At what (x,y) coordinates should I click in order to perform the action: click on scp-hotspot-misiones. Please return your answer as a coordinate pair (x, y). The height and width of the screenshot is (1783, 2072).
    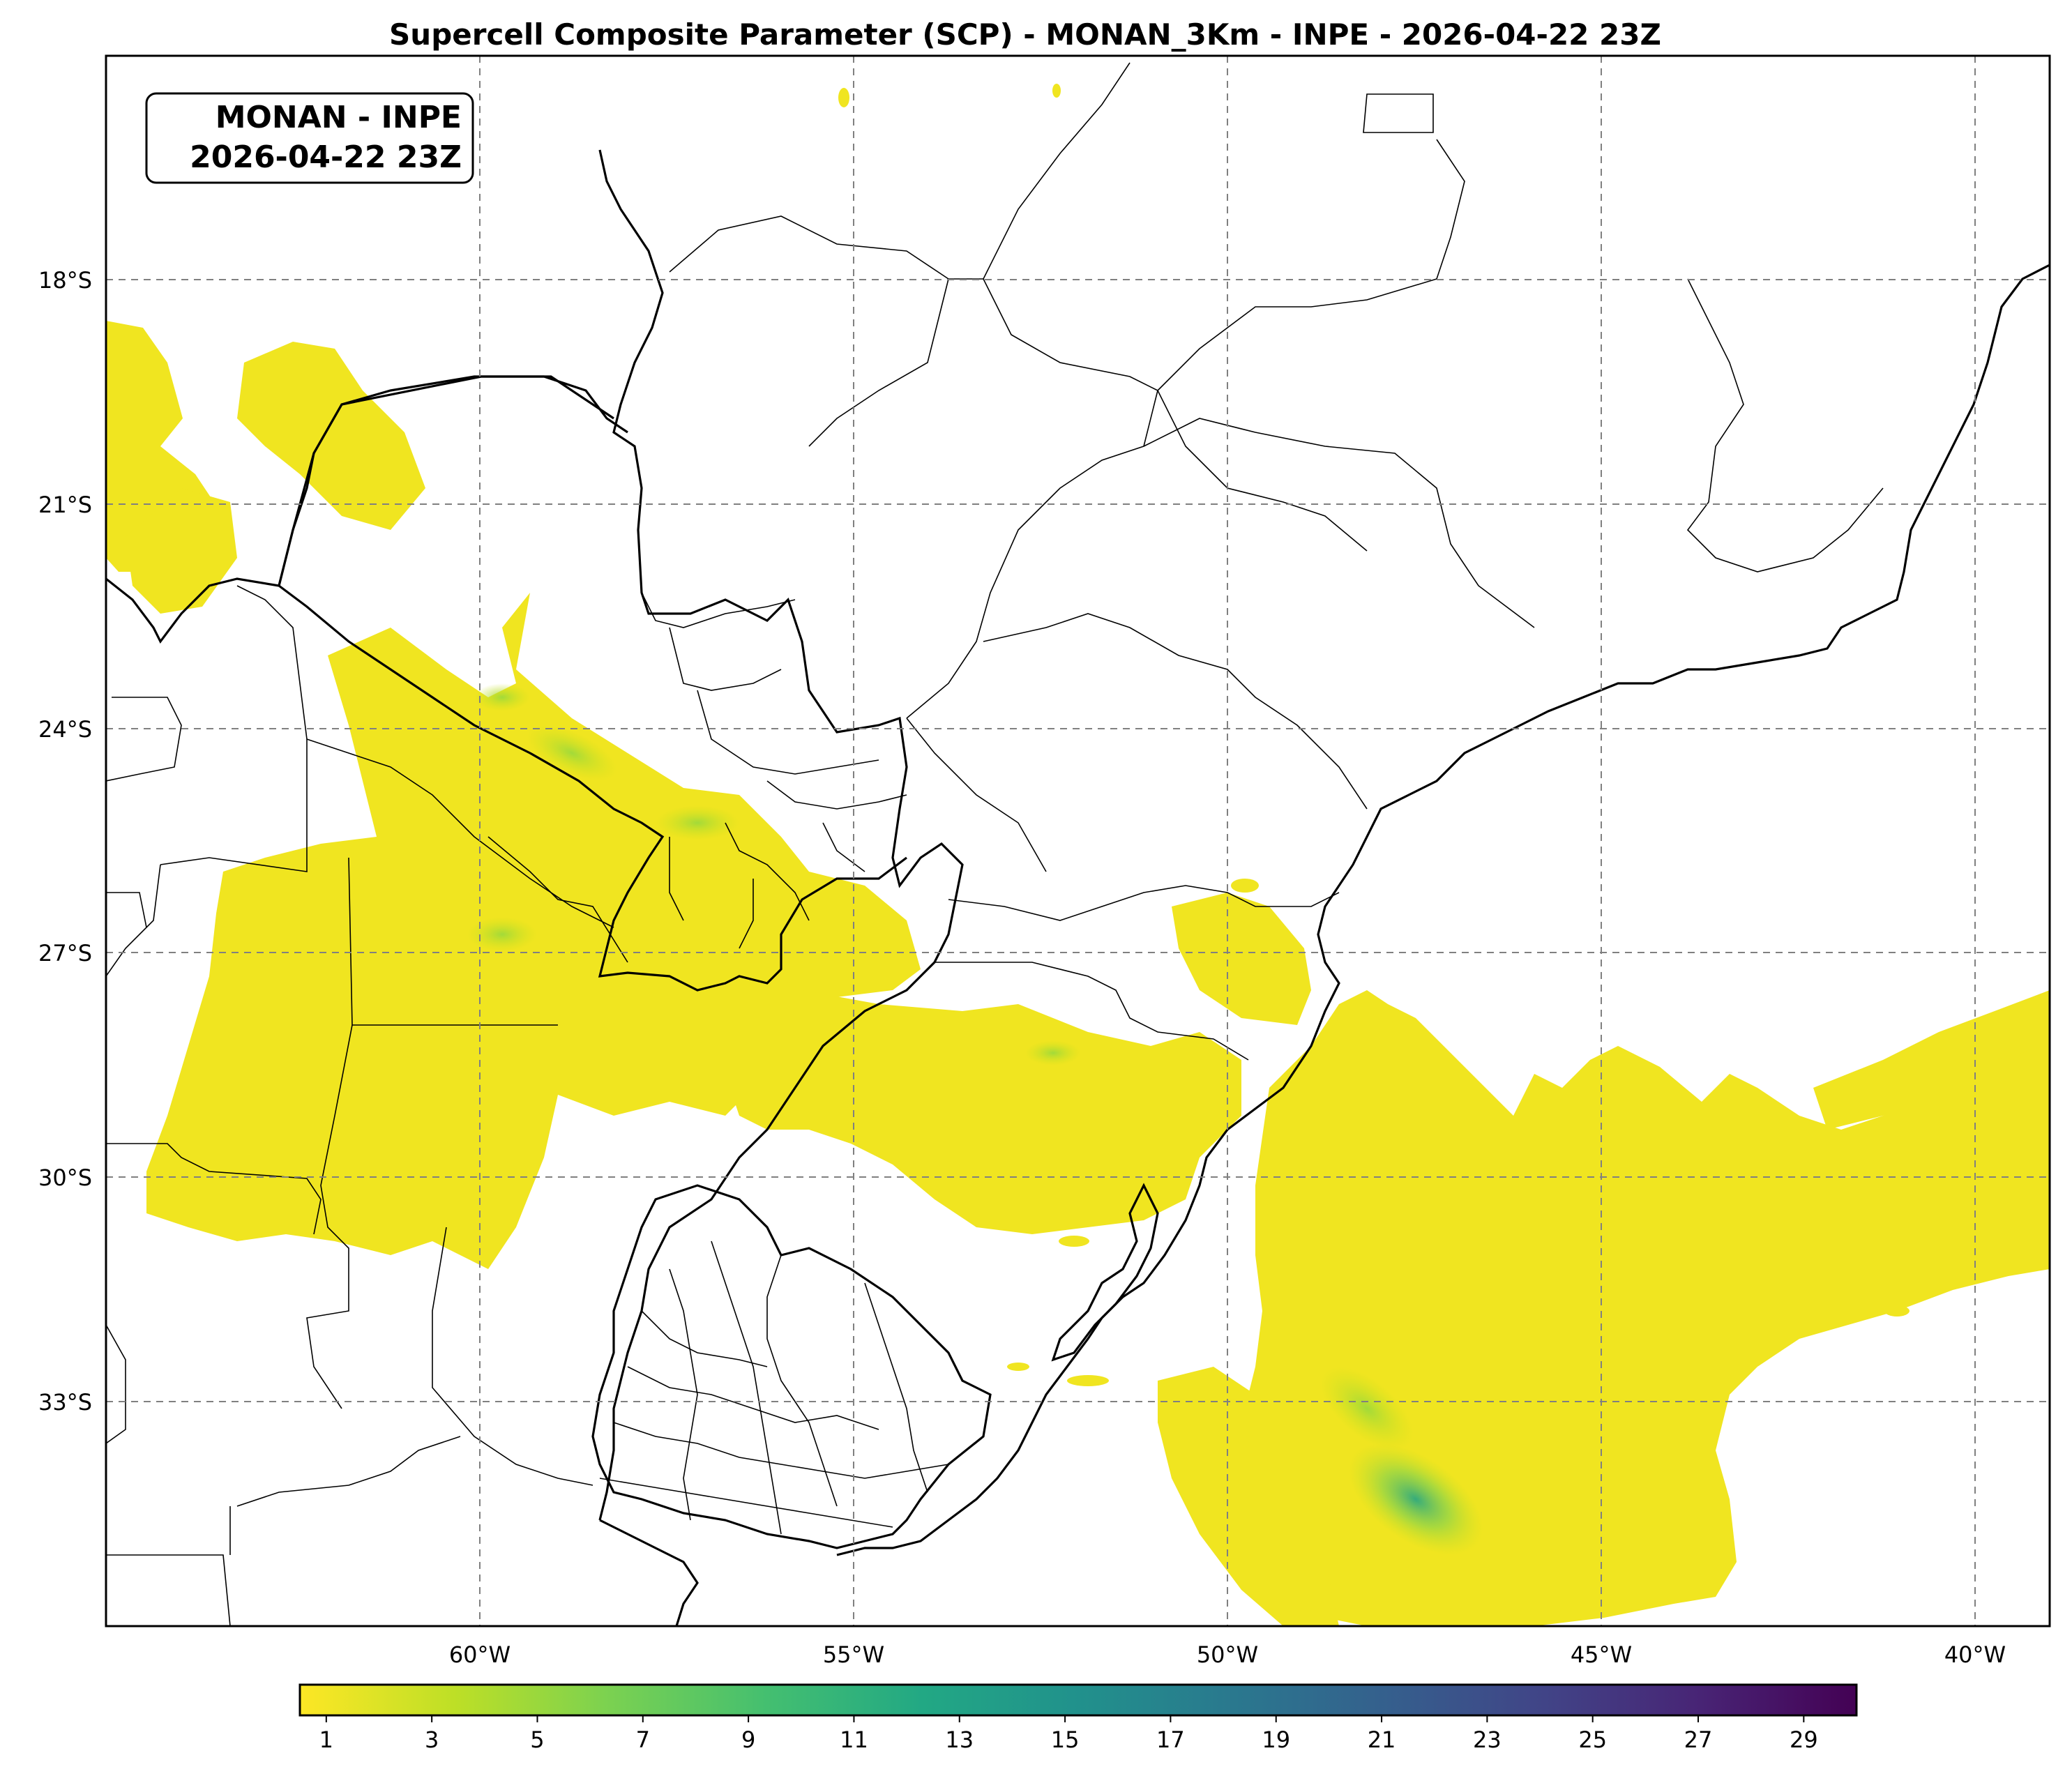
    Looking at the image, I should click on (697, 822).